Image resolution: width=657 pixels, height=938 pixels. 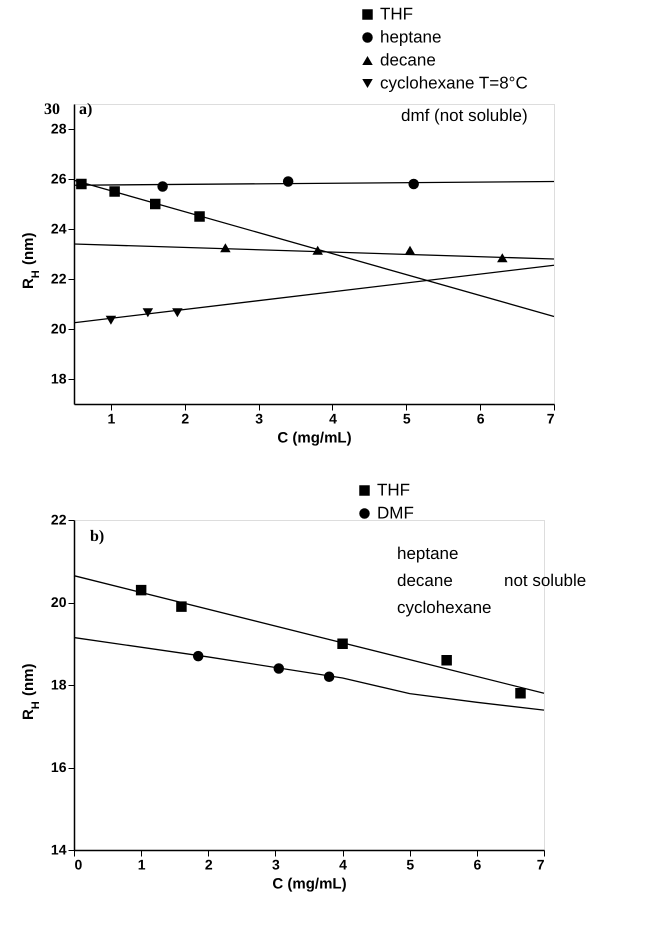 What do you see at coordinates (58, 228) in the screenshot?
I see `y-tick-label: 24` at bounding box center [58, 228].